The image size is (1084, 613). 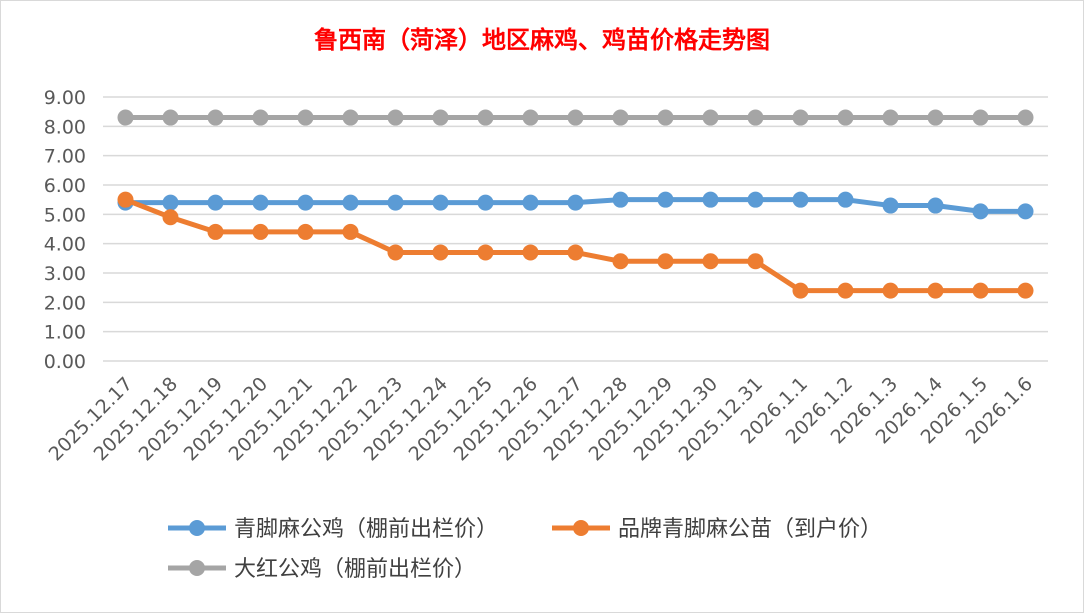 What do you see at coordinates (355, 569) in the screenshot?
I see `legend-label: 大红公鸡（棚前出栏价）` at bounding box center [355, 569].